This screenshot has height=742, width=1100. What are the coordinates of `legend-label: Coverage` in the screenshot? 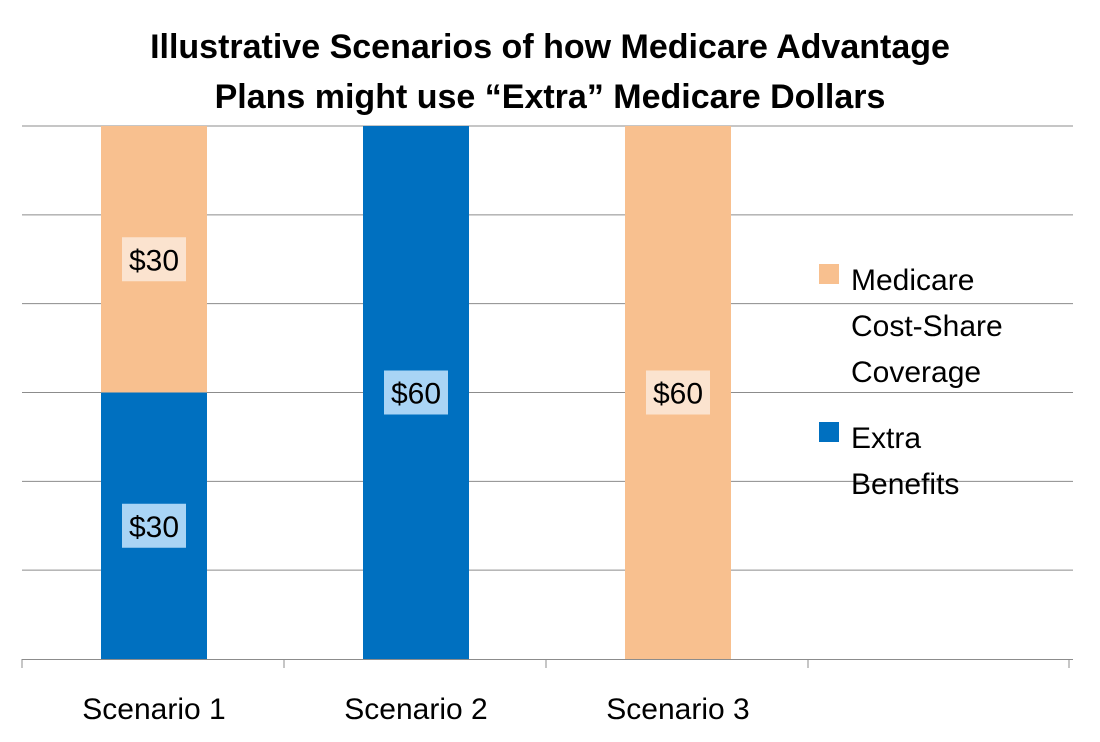 It's located at (916, 372).